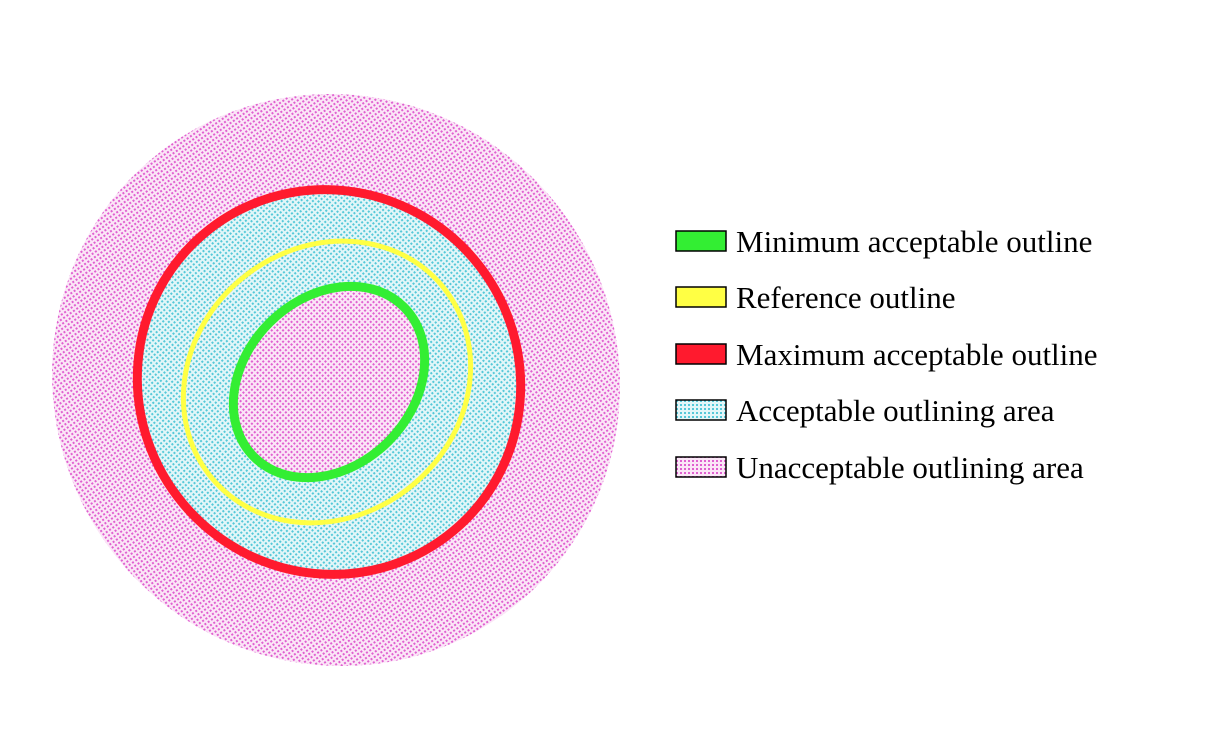 The height and width of the screenshot is (742, 1214). Describe the element at coordinates (914, 241) in the screenshot. I see `legend-label: Minimum acceptable outline` at that location.